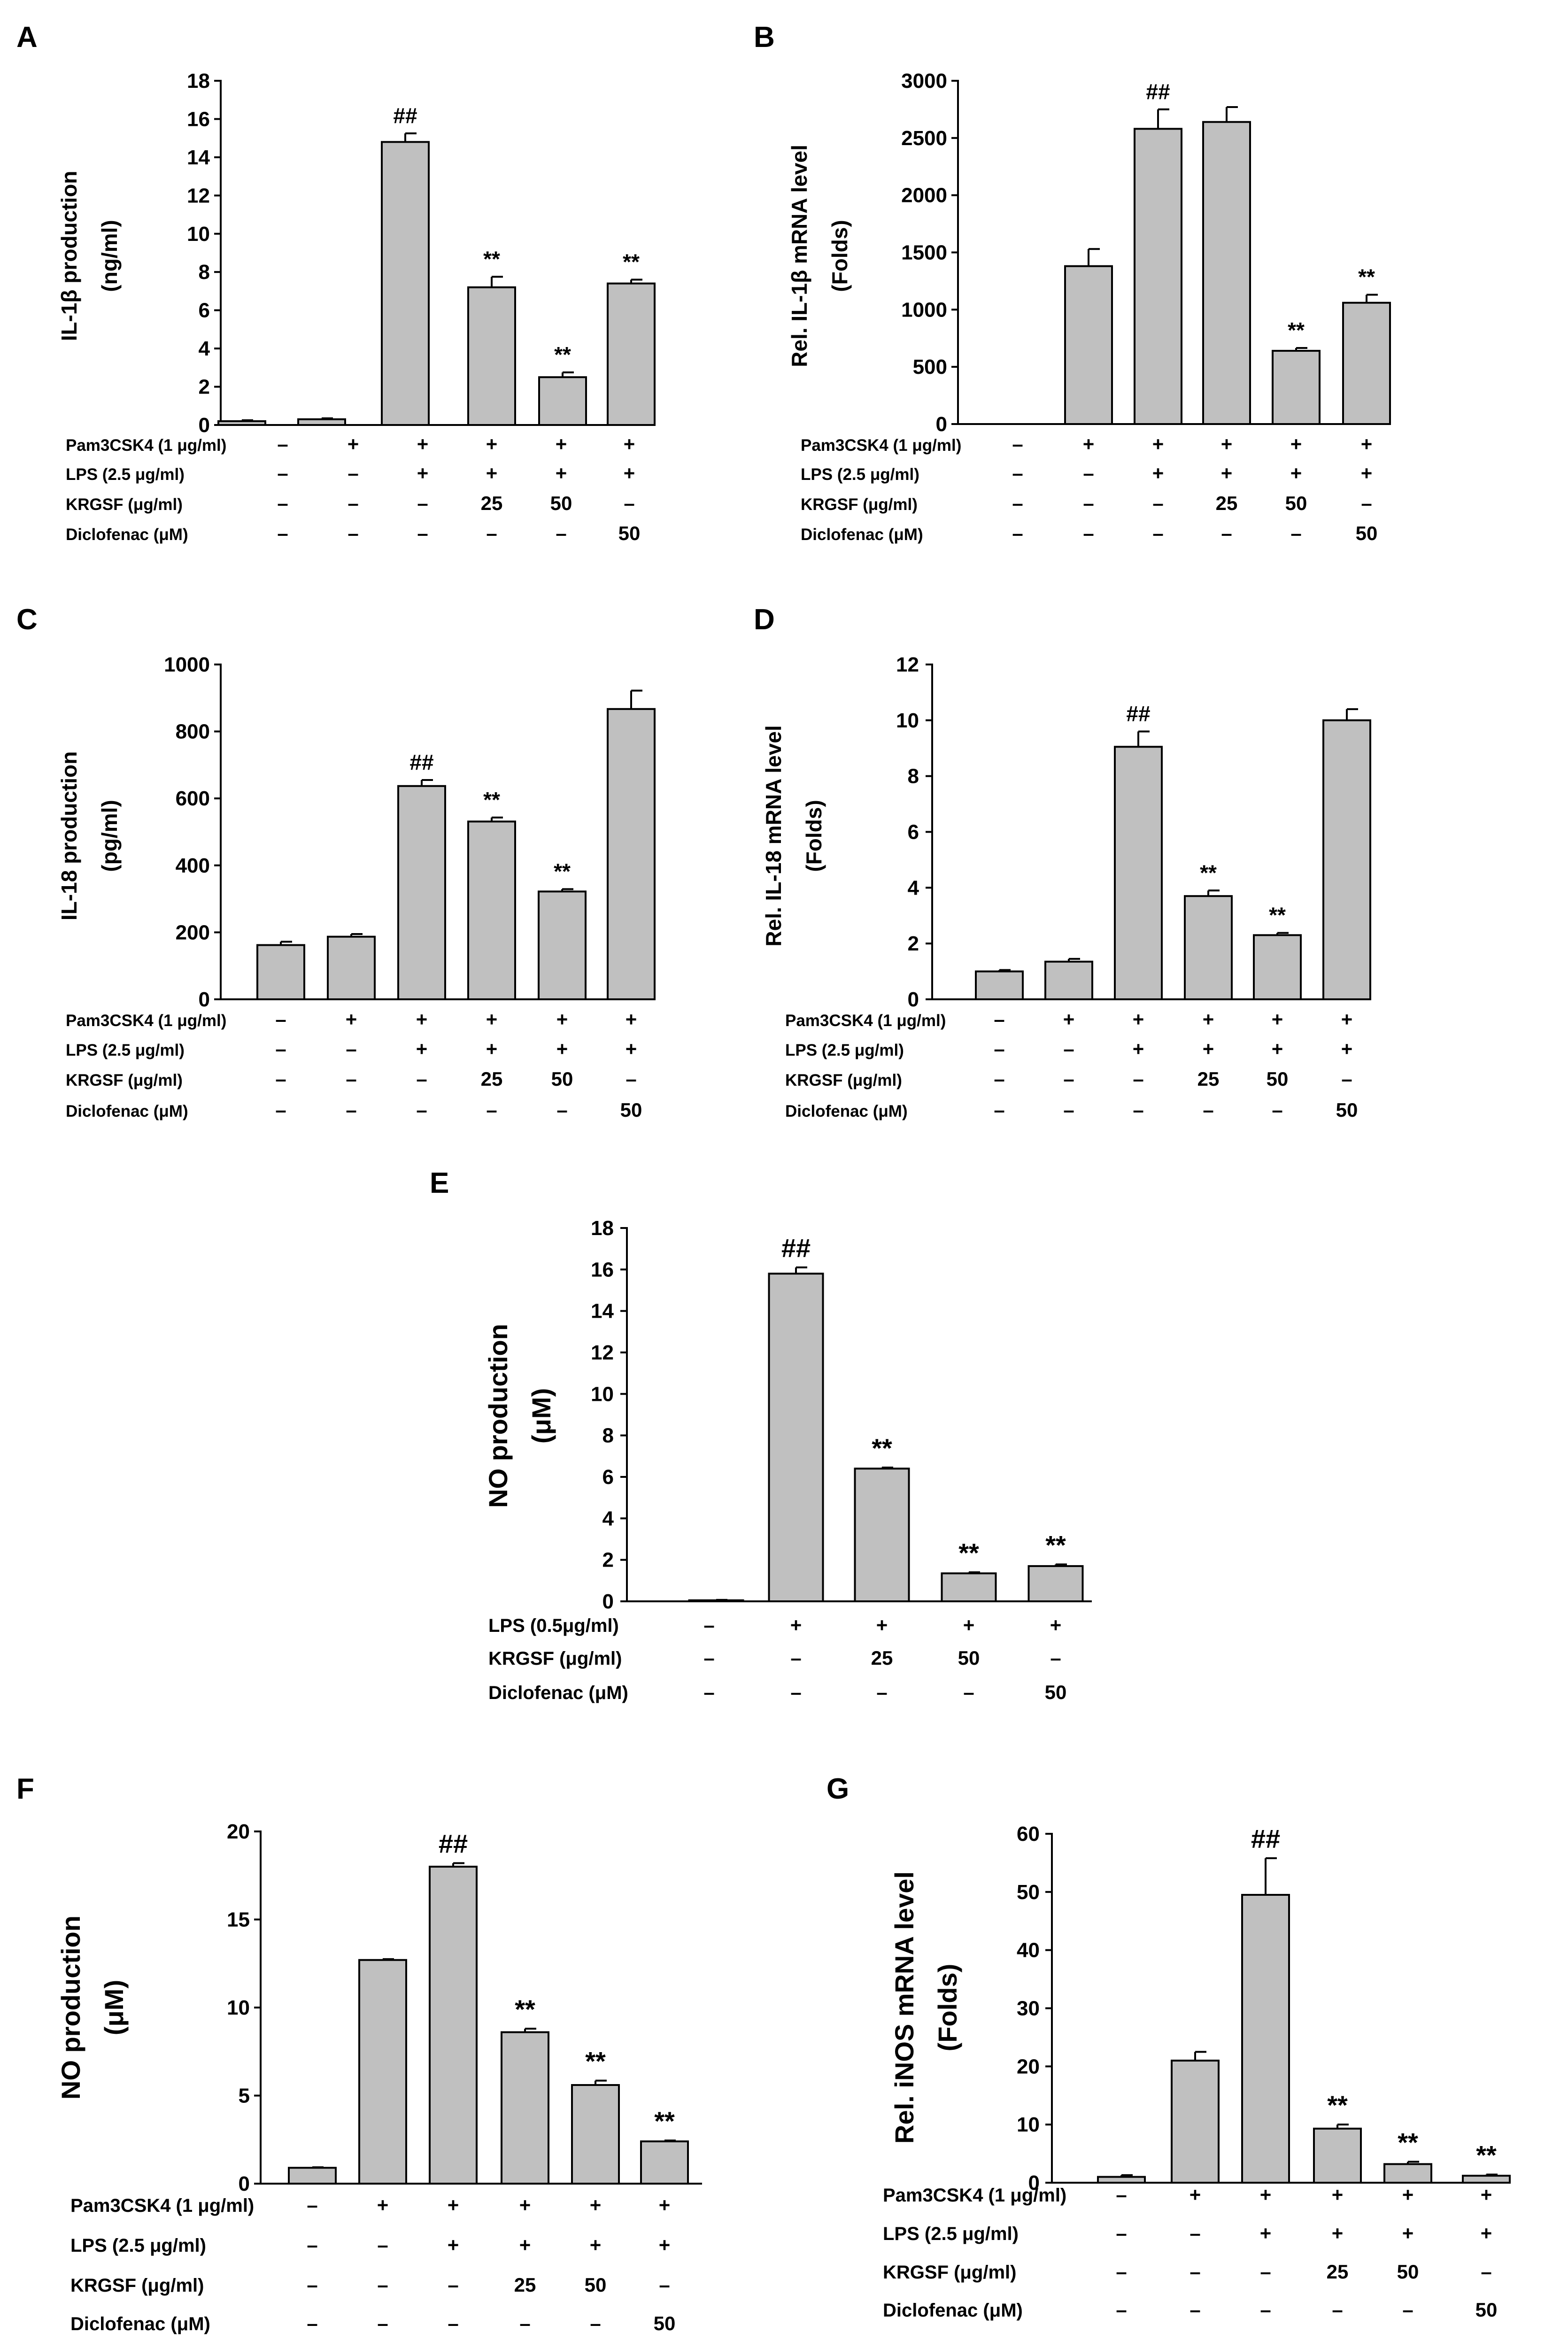 The width and height of the screenshot is (1568, 2348). What do you see at coordinates (941, 425) in the screenshot?
I see `y-tick-label: 0` at bounding box center [941, 425].